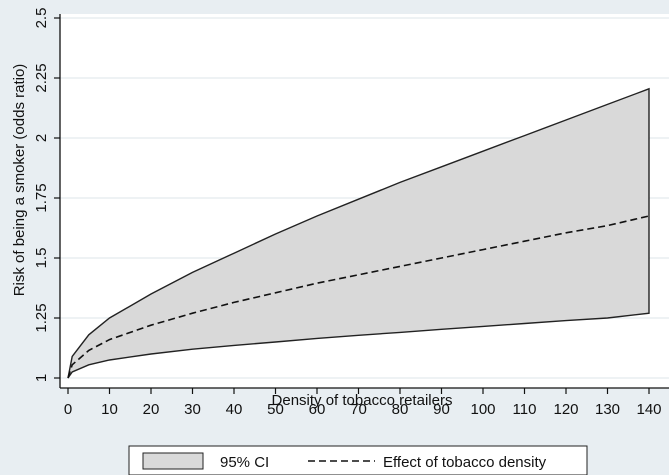 The height and width of the screenshot is (475, 669). I want to click on x-tick-label: 100, so click(482, 409).